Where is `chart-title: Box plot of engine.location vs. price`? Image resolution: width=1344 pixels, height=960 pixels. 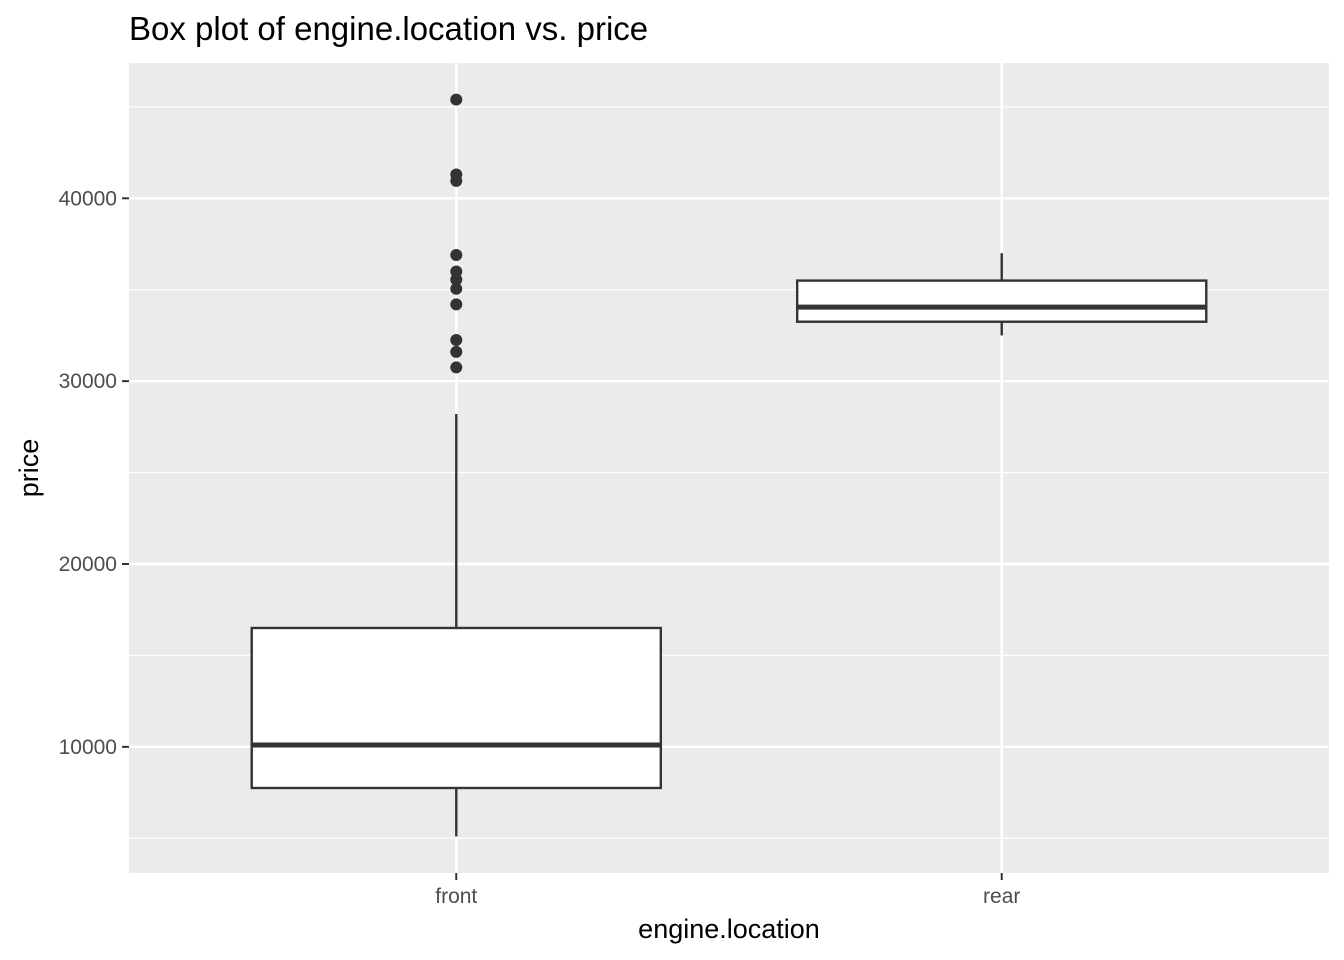 chart-title: Box plot of engine.location vs. price is located at coordinates (388, 28).